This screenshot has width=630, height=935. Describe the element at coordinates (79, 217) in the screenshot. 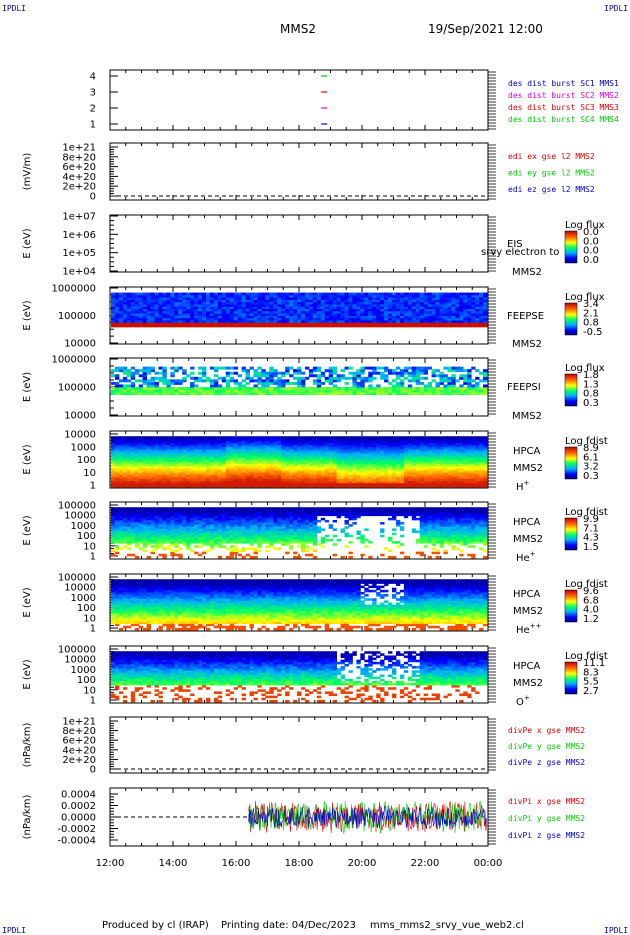

I see `eis-panel-ytick-label: 1e+07` at that location.